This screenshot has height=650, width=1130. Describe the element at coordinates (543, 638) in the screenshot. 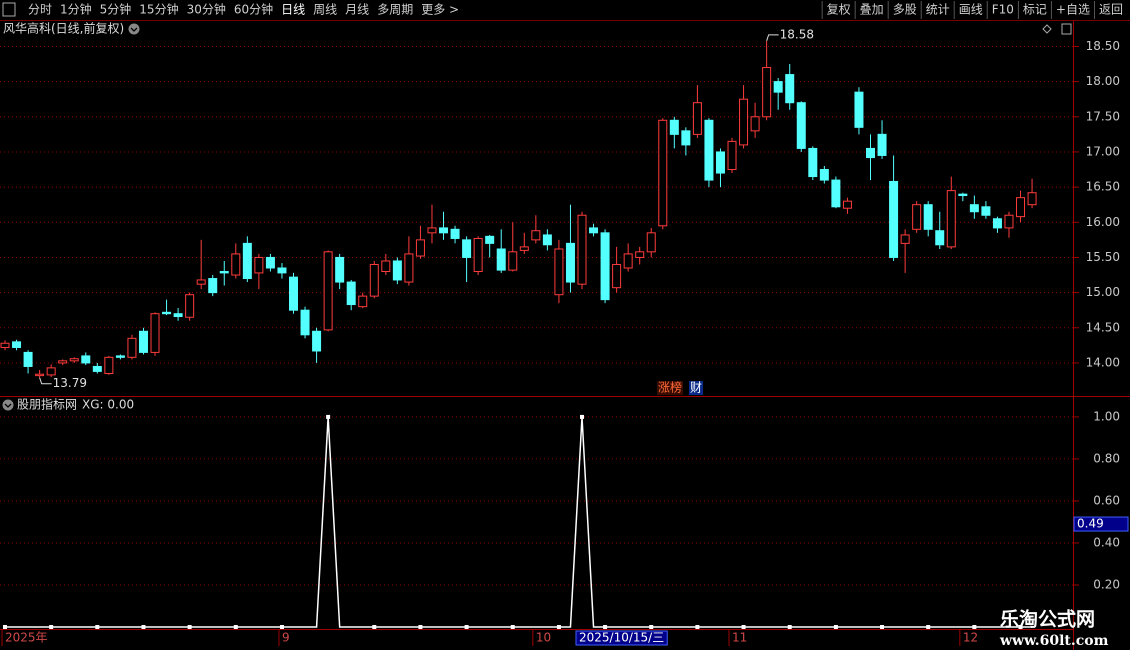

I see `x-tick-label: 10` at that location.